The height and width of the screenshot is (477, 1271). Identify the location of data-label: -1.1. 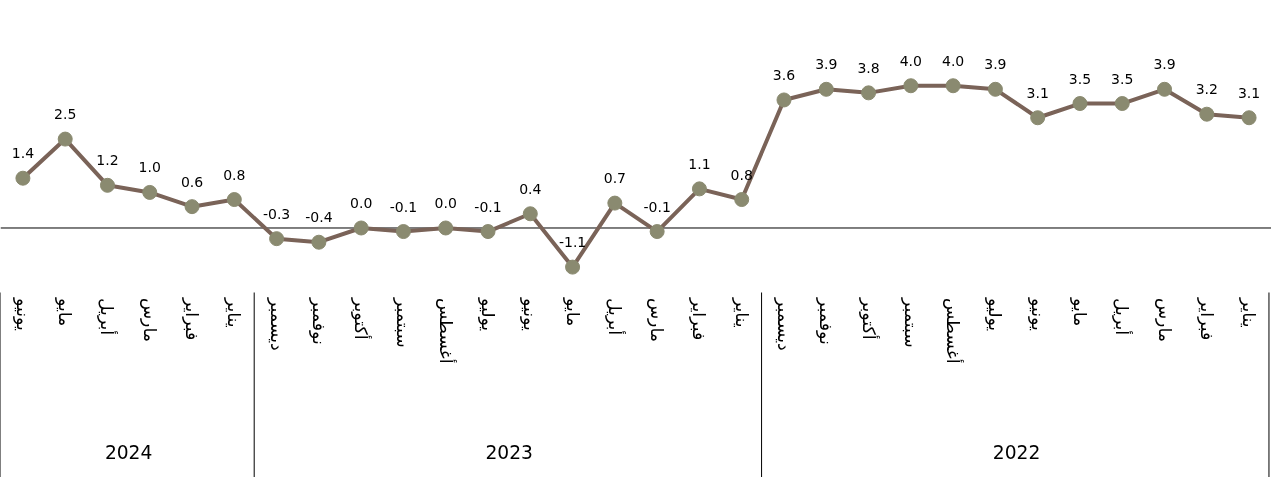
(572, 242).